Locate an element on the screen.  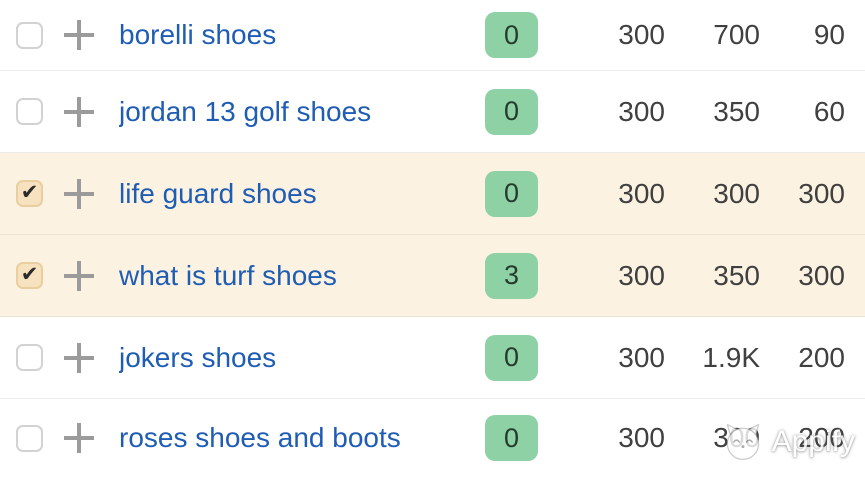
table-row: ✔ borelli shoes 0 300 700 90 is located at coordinates (432, 35).